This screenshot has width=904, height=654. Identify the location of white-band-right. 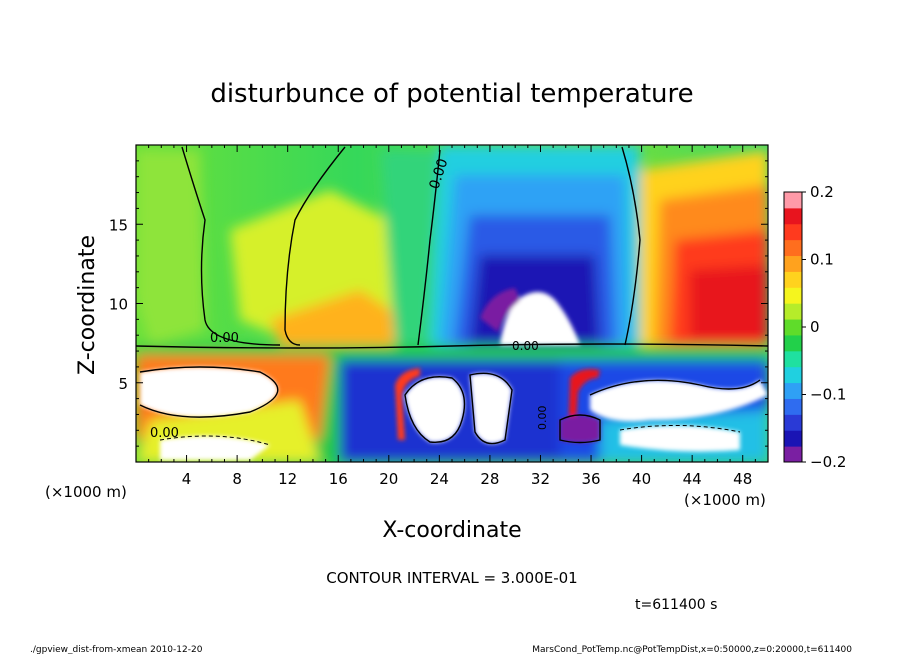
(679, 401).